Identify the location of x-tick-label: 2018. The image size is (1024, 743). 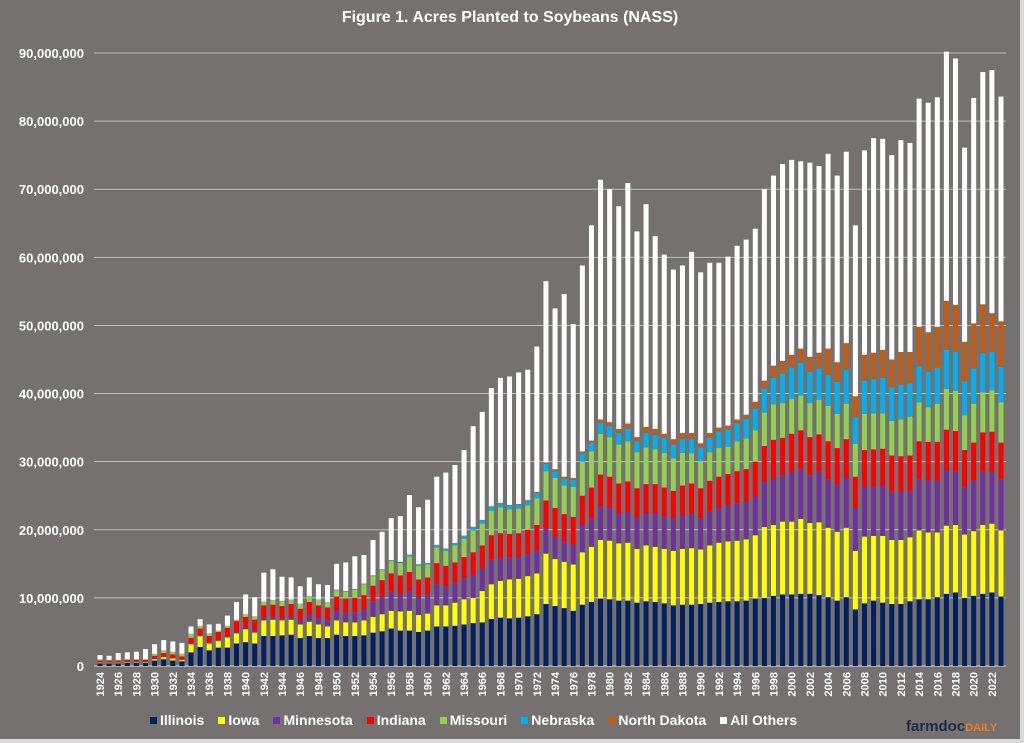
(956, 684).